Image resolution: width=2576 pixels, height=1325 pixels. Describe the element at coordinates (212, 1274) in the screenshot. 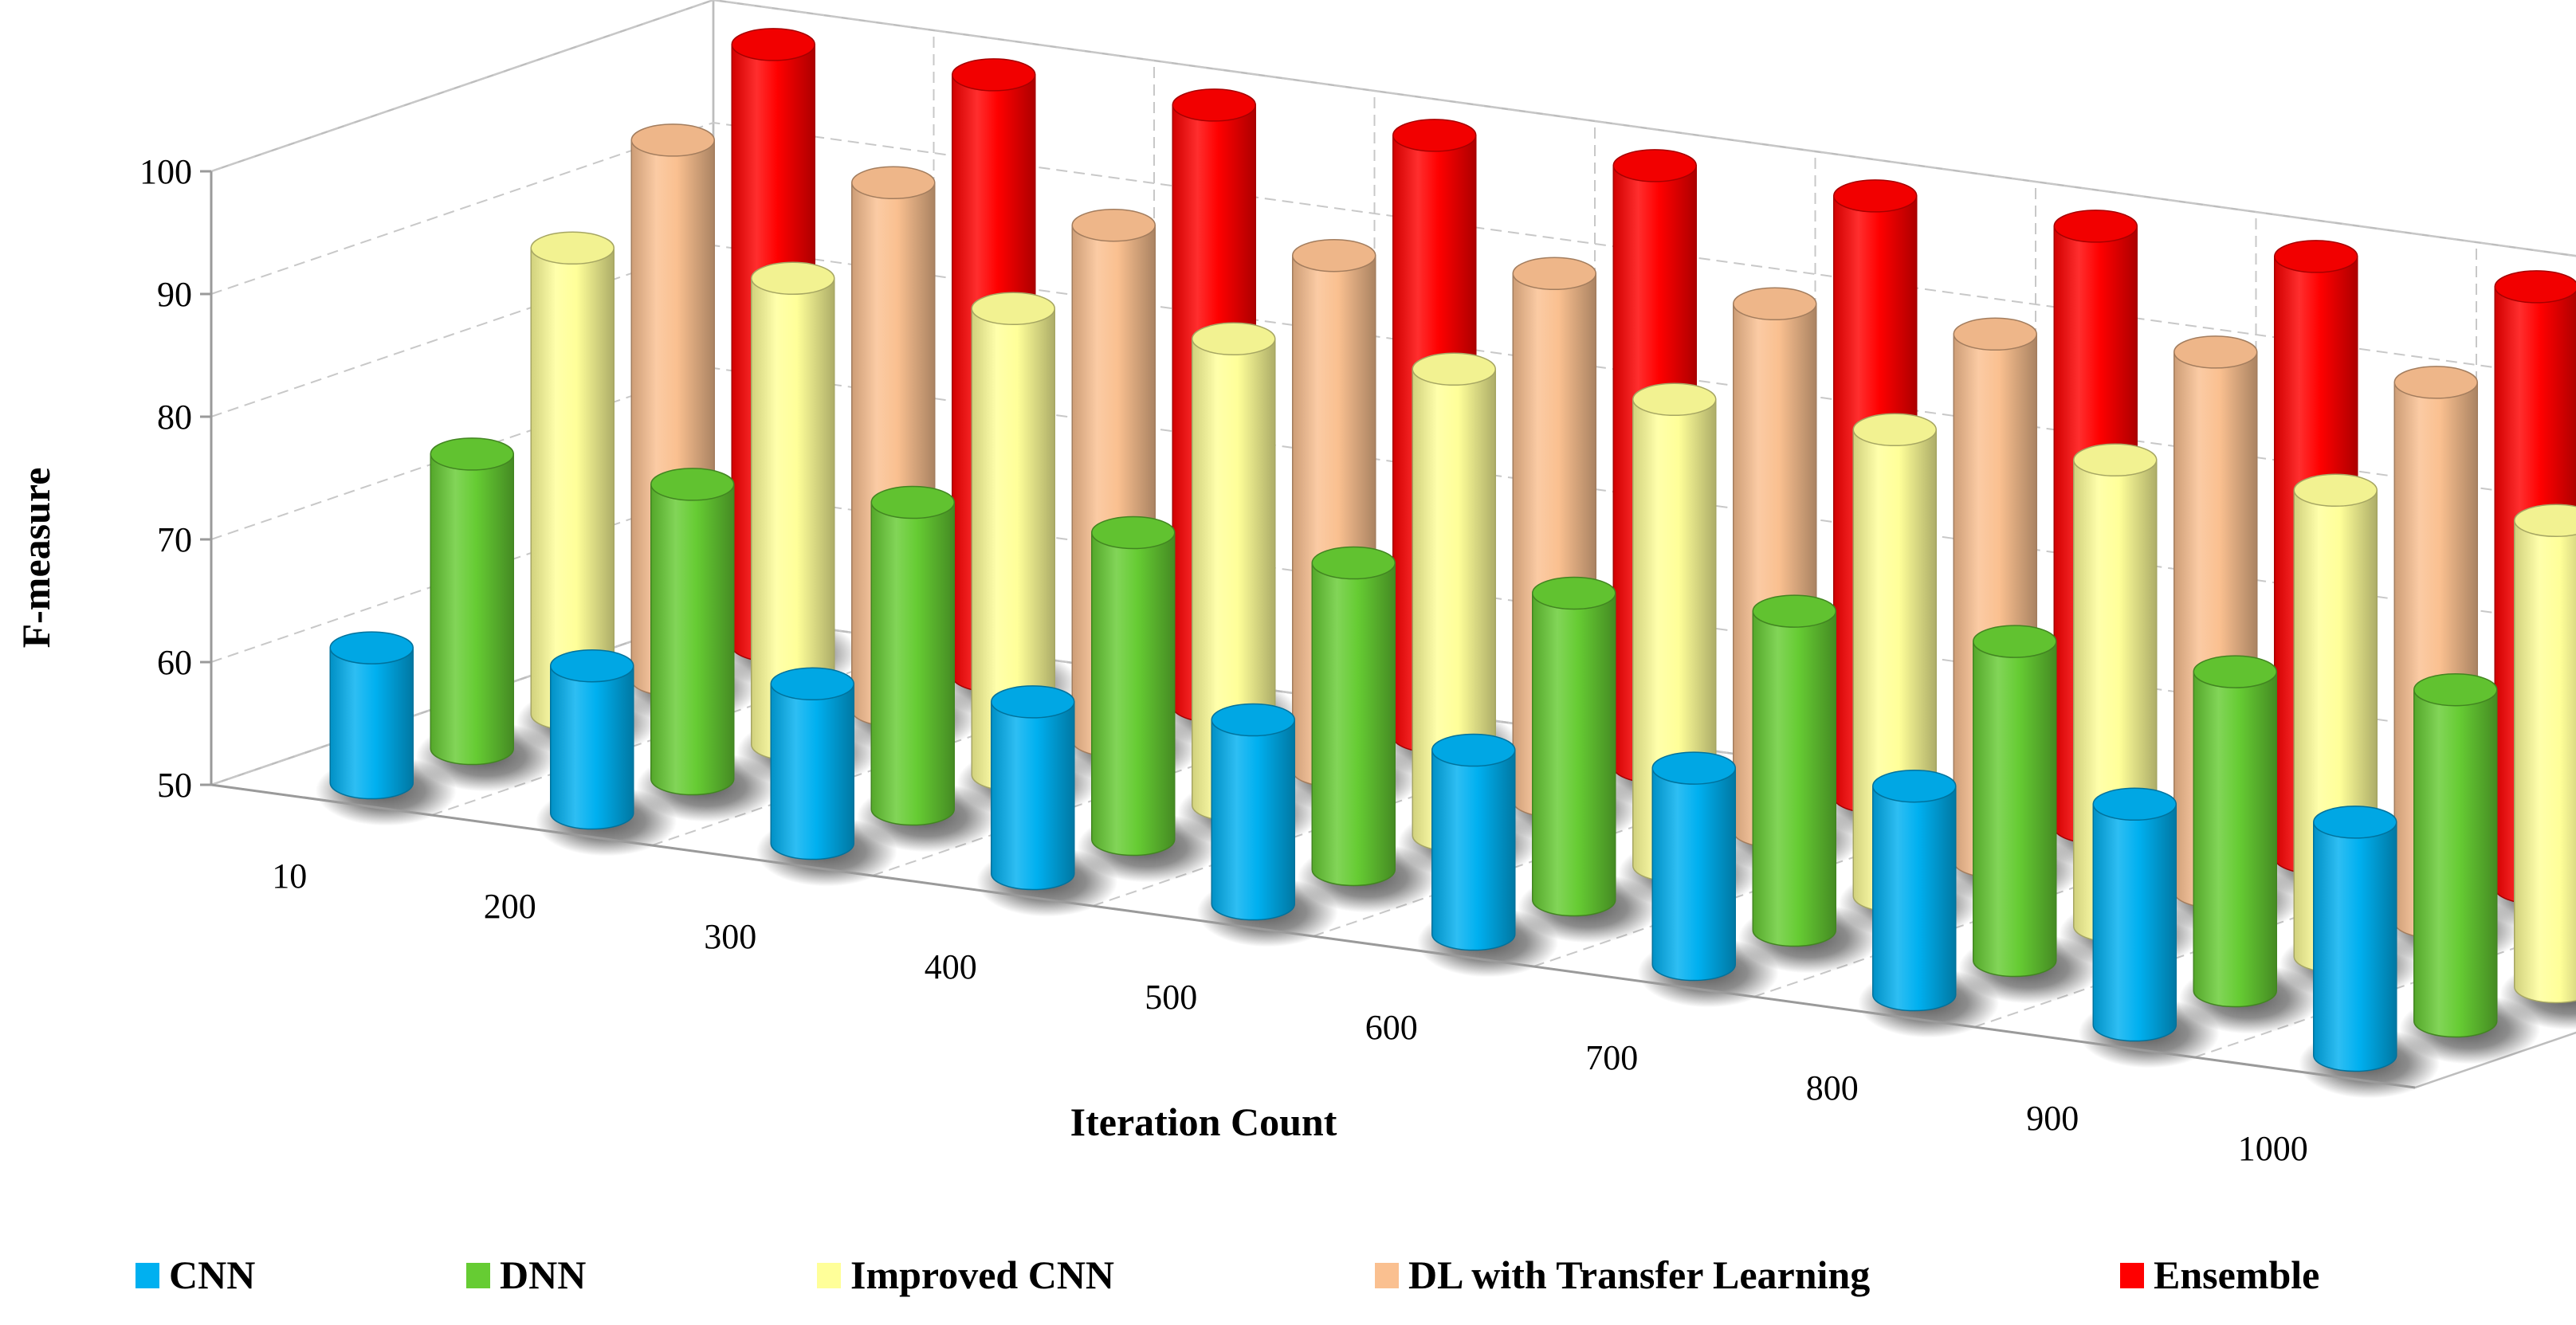

I see `legend-label: CNN` at that location.